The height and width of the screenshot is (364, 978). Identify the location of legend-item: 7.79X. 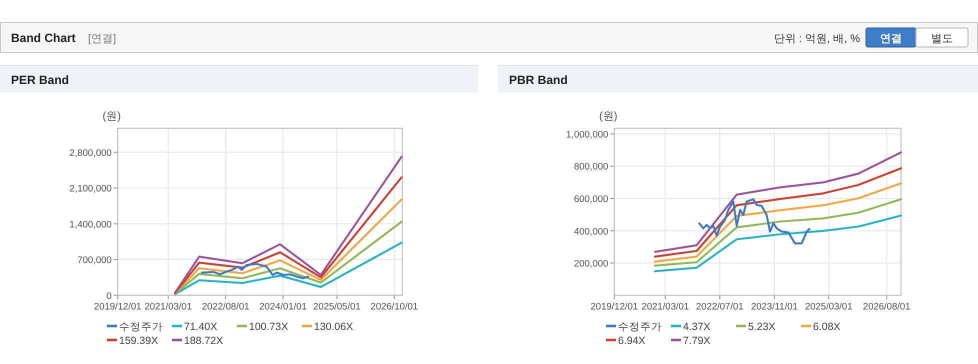
(690, 341).